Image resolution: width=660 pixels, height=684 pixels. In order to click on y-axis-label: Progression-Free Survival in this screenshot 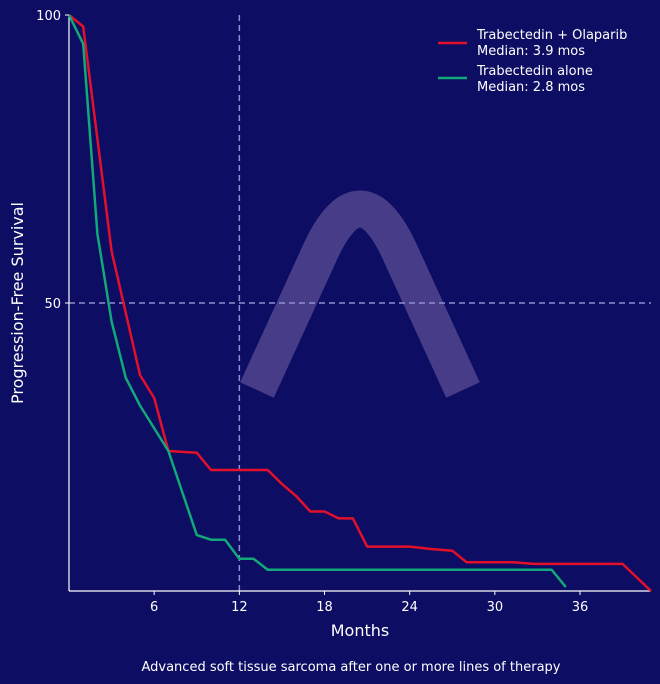, I will do `click(17, 303)`.